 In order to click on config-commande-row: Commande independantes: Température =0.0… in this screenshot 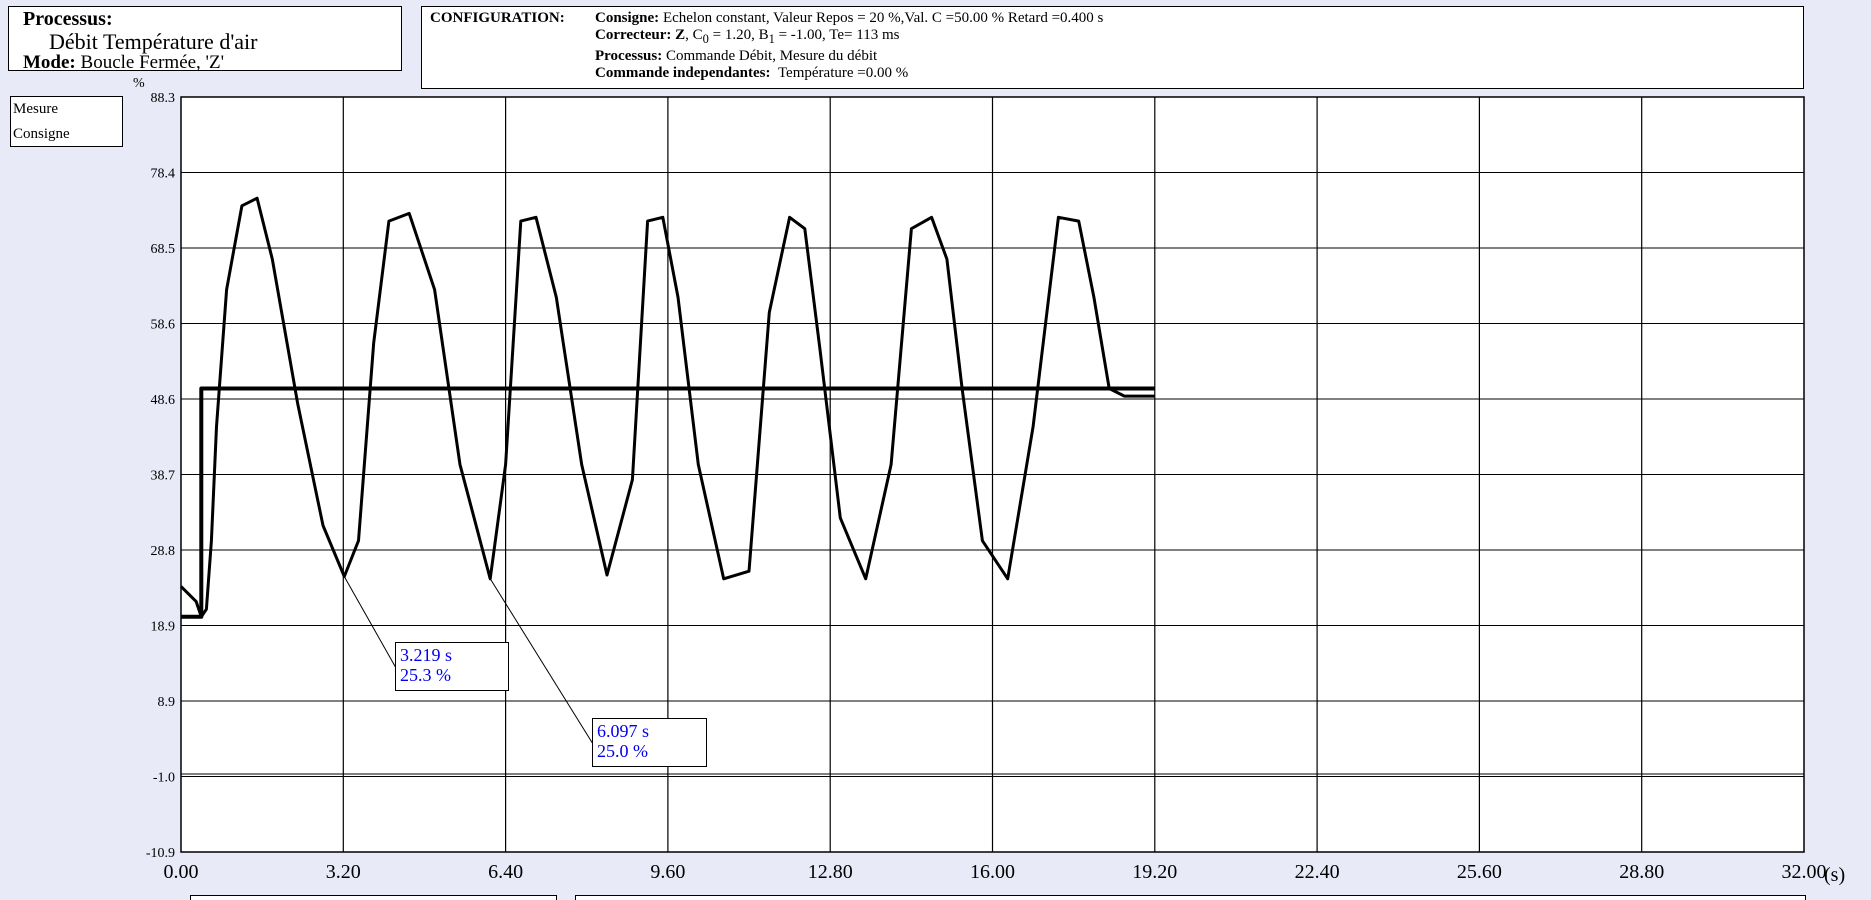, I will do `click(849, 73)`.